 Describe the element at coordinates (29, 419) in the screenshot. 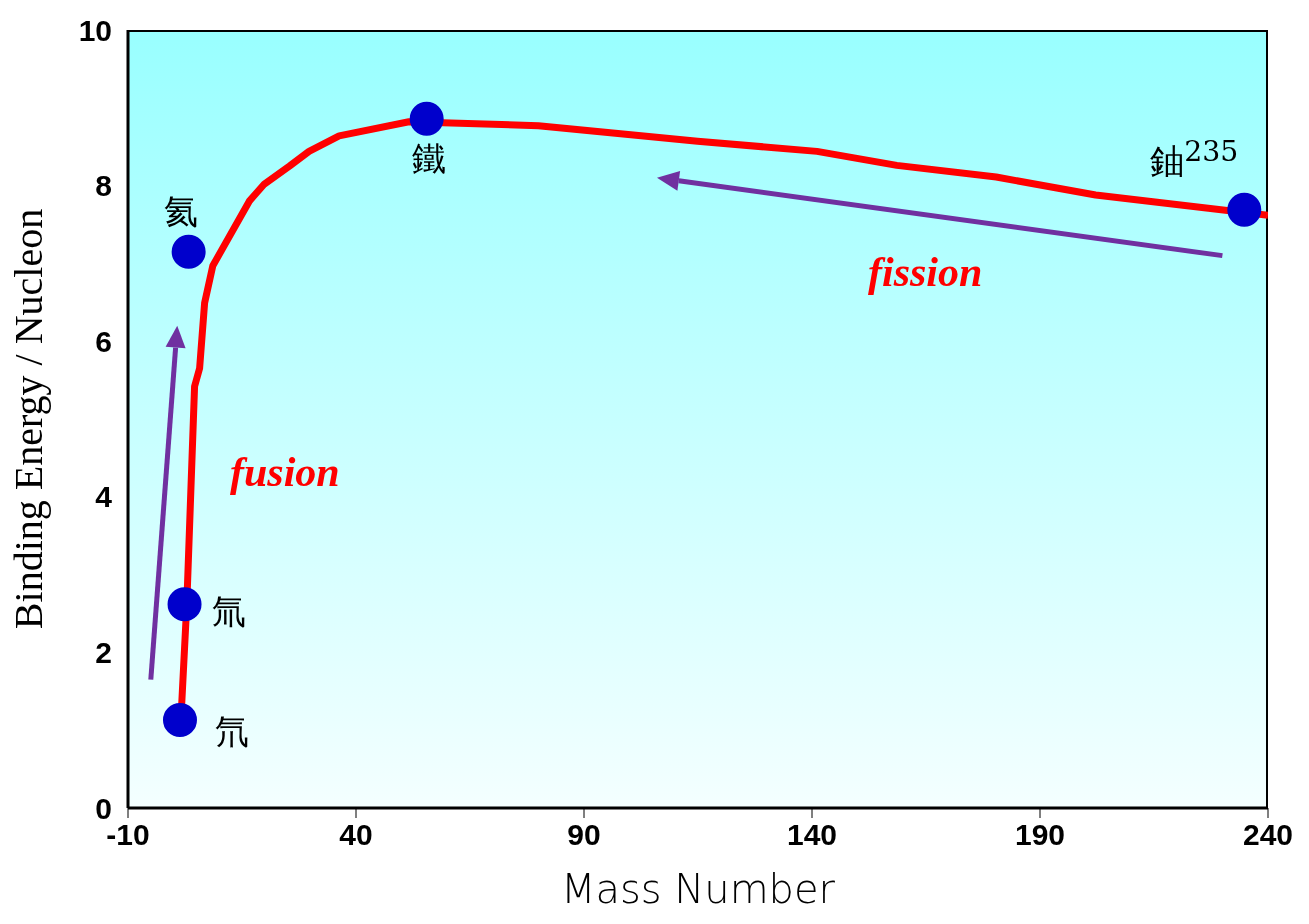

I see `y-axis-title: Binding Energy / Nucleon` at that location.